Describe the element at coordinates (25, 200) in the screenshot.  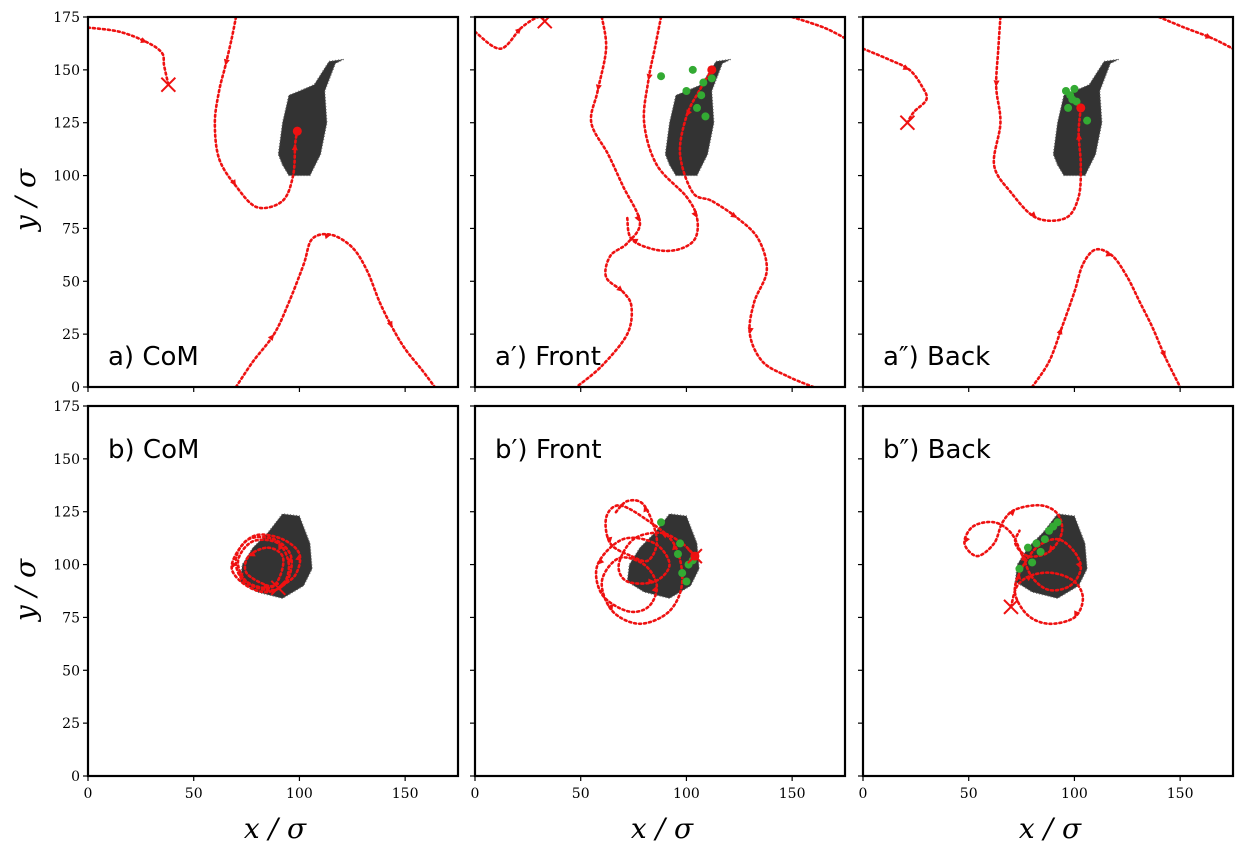
I see `y-axis-label-top: y / σ` at that location.